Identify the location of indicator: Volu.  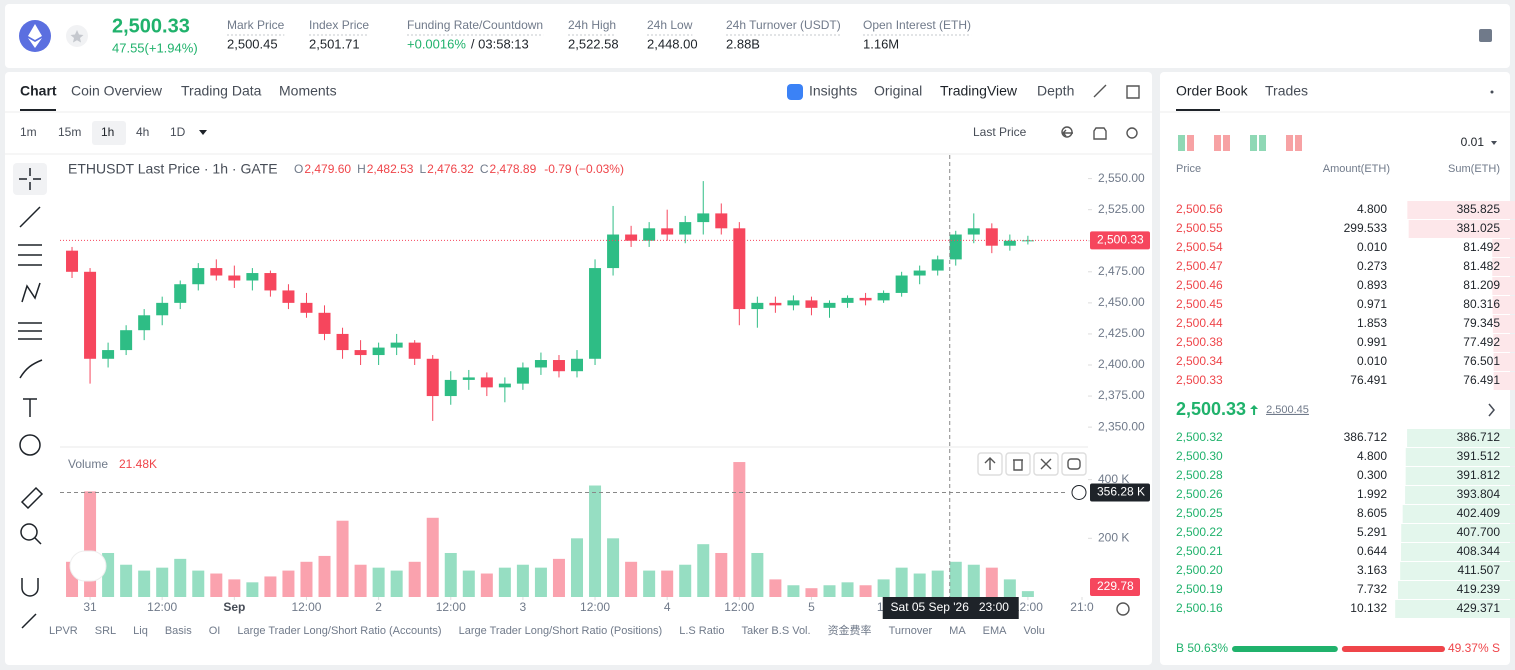
(1034, 631).